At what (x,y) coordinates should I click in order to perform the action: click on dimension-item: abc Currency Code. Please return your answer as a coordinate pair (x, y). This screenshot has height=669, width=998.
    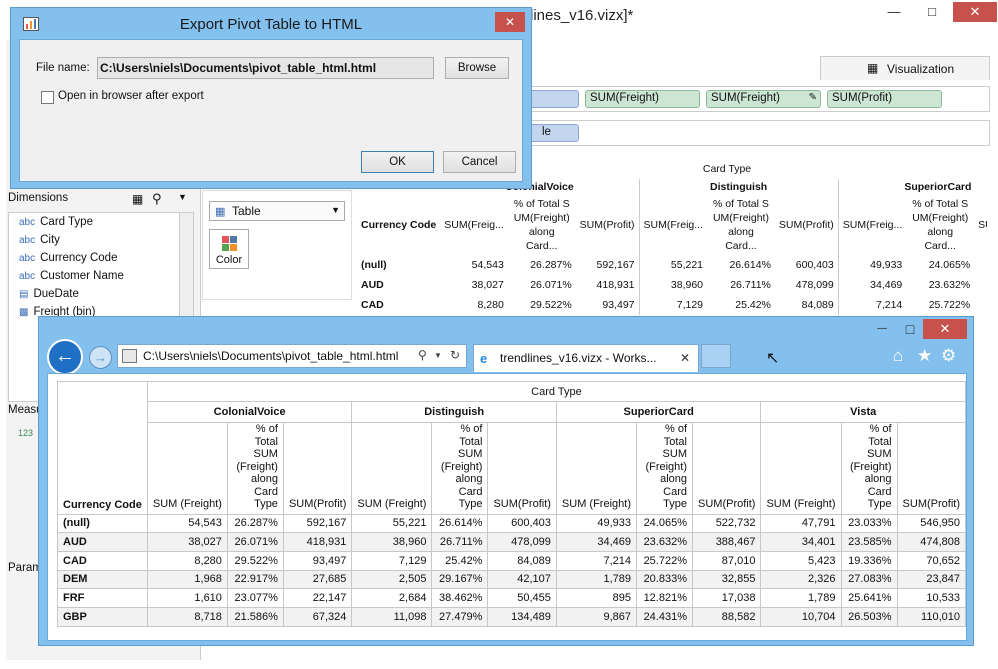
    Looking at the image, I should click on (68, 258).